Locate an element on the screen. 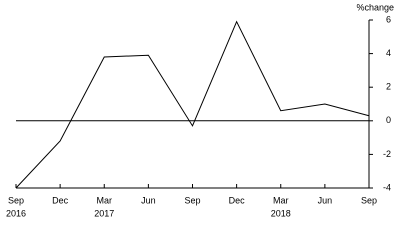 The width and height of the screenshot is (397, 240). y-tick-label: -2 is located at coordinates (387, 154).